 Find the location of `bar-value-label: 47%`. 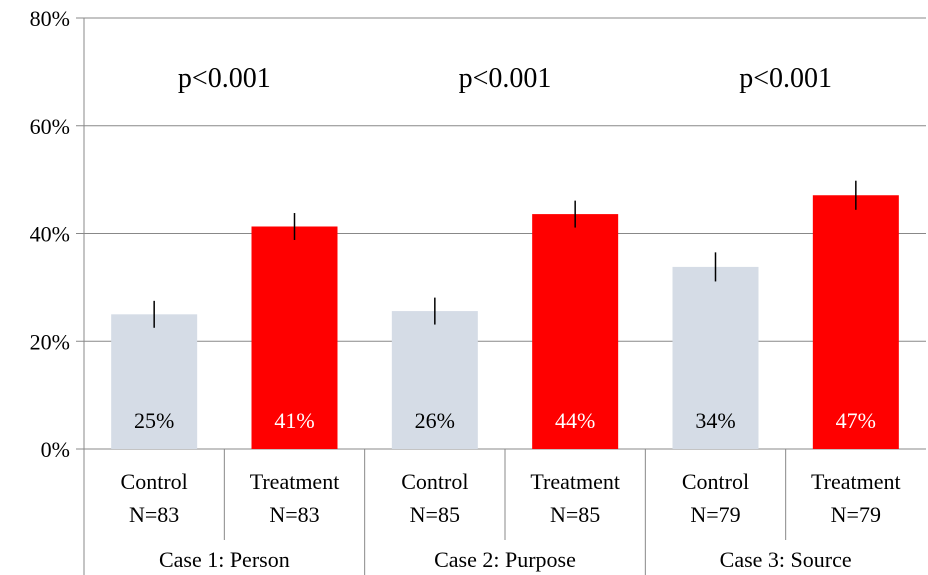

bar-value-label: 47% is located at coordinates (856, 420).